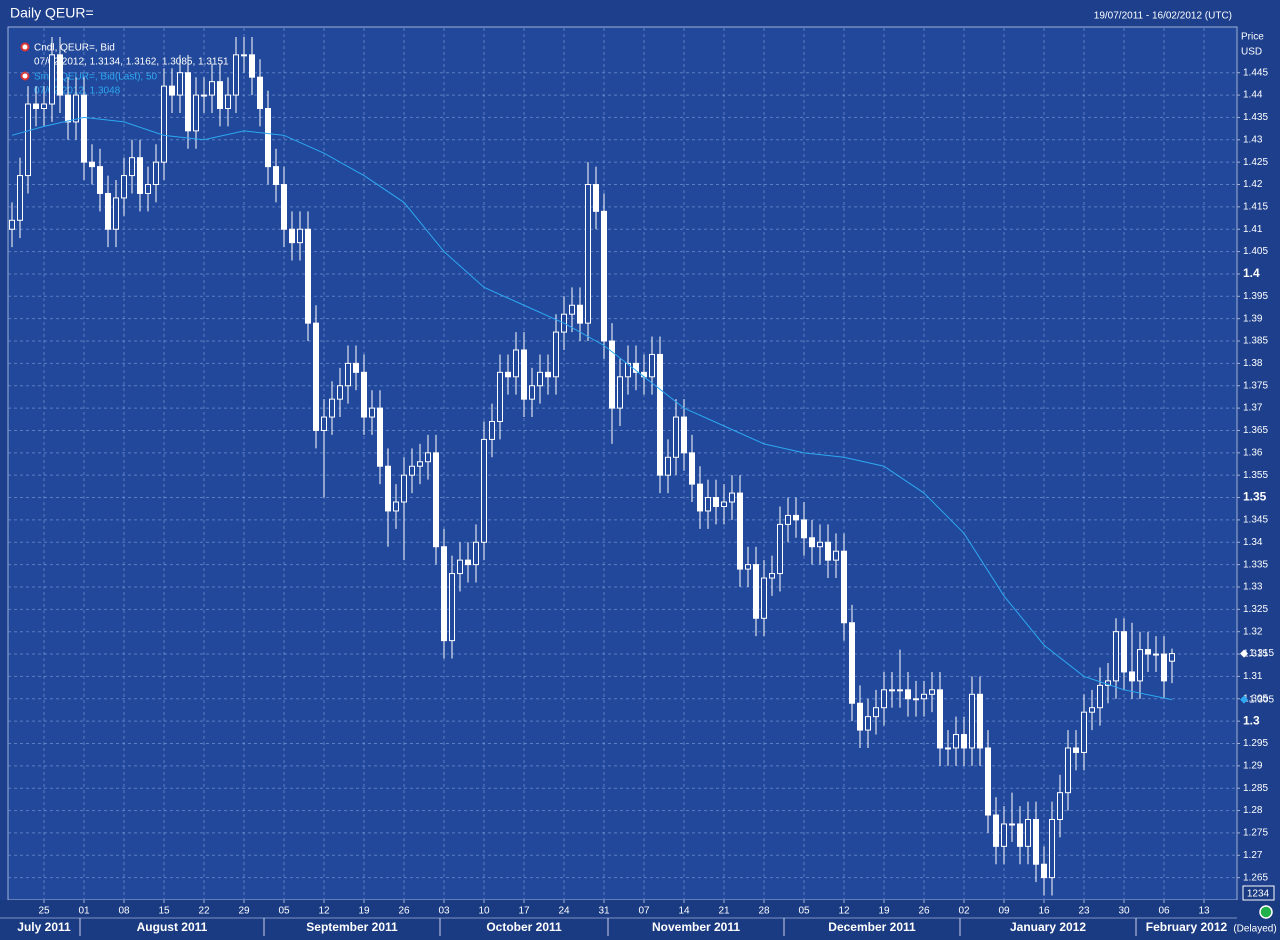 The height and width of the screenshot is (940, 1280). What do you see at coordinates (1187, 927) in the screenshot?
I see `month-label: February 2012` at bounding box center [1187, 927].